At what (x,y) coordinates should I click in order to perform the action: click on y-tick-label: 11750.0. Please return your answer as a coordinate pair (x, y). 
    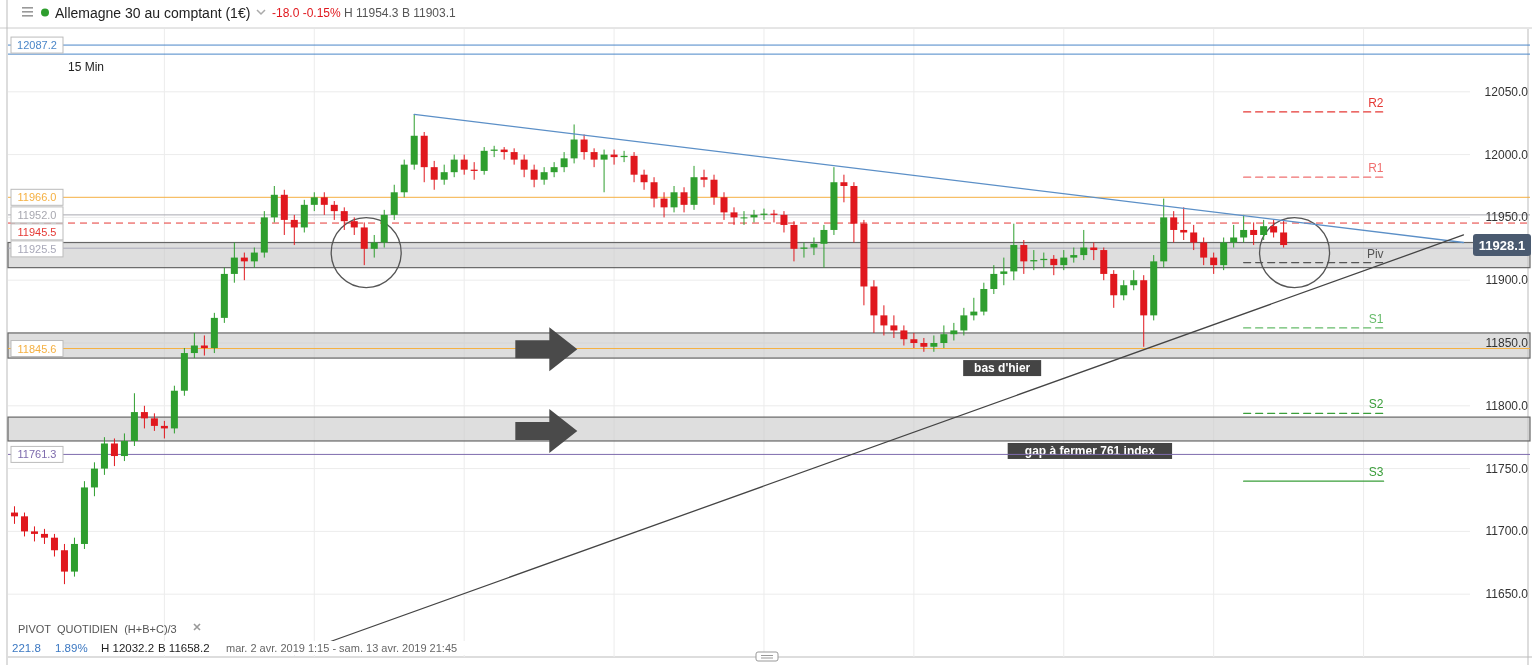
    Looking at the image, I should click on (1507, 468).